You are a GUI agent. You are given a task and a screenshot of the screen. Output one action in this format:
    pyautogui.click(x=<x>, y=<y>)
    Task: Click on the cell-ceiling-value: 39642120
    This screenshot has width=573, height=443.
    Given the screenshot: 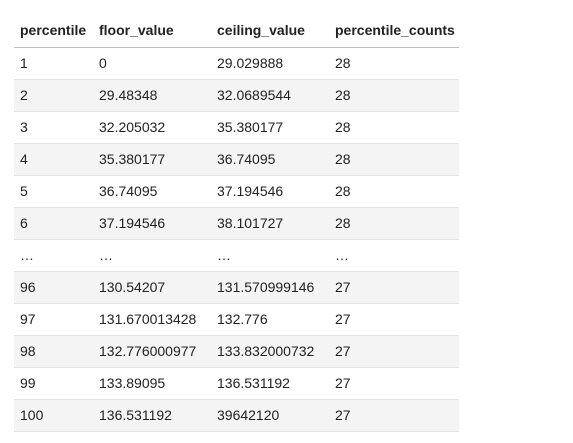 What is the action you would take?
    pyautogui.click(x=248, y=415)
    